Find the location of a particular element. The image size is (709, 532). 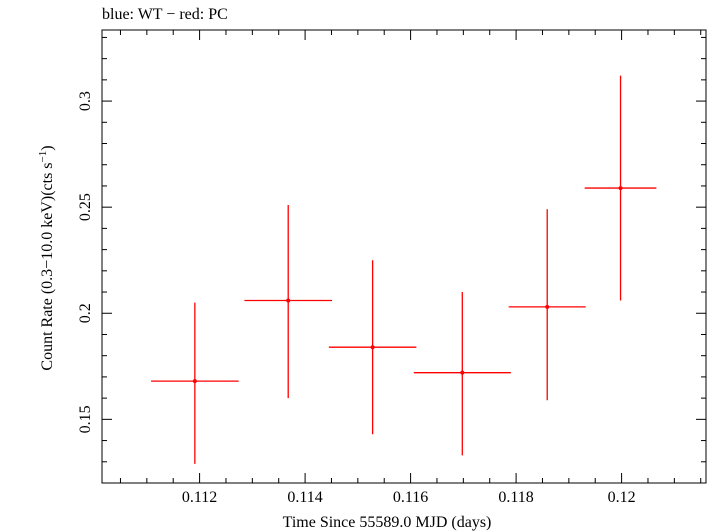

y-axis-label-main: Count Rate (0.3−10.0 keV)(cts s is located at coordinates (47, 266).